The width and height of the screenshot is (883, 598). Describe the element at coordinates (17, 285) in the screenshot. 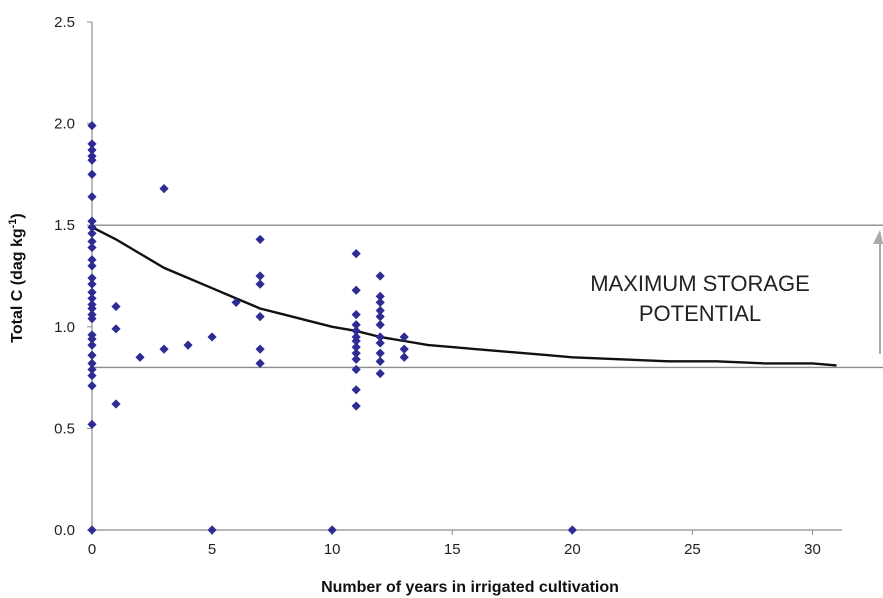

I see `y-axis-title-main: Total C (dag kg` at that location.